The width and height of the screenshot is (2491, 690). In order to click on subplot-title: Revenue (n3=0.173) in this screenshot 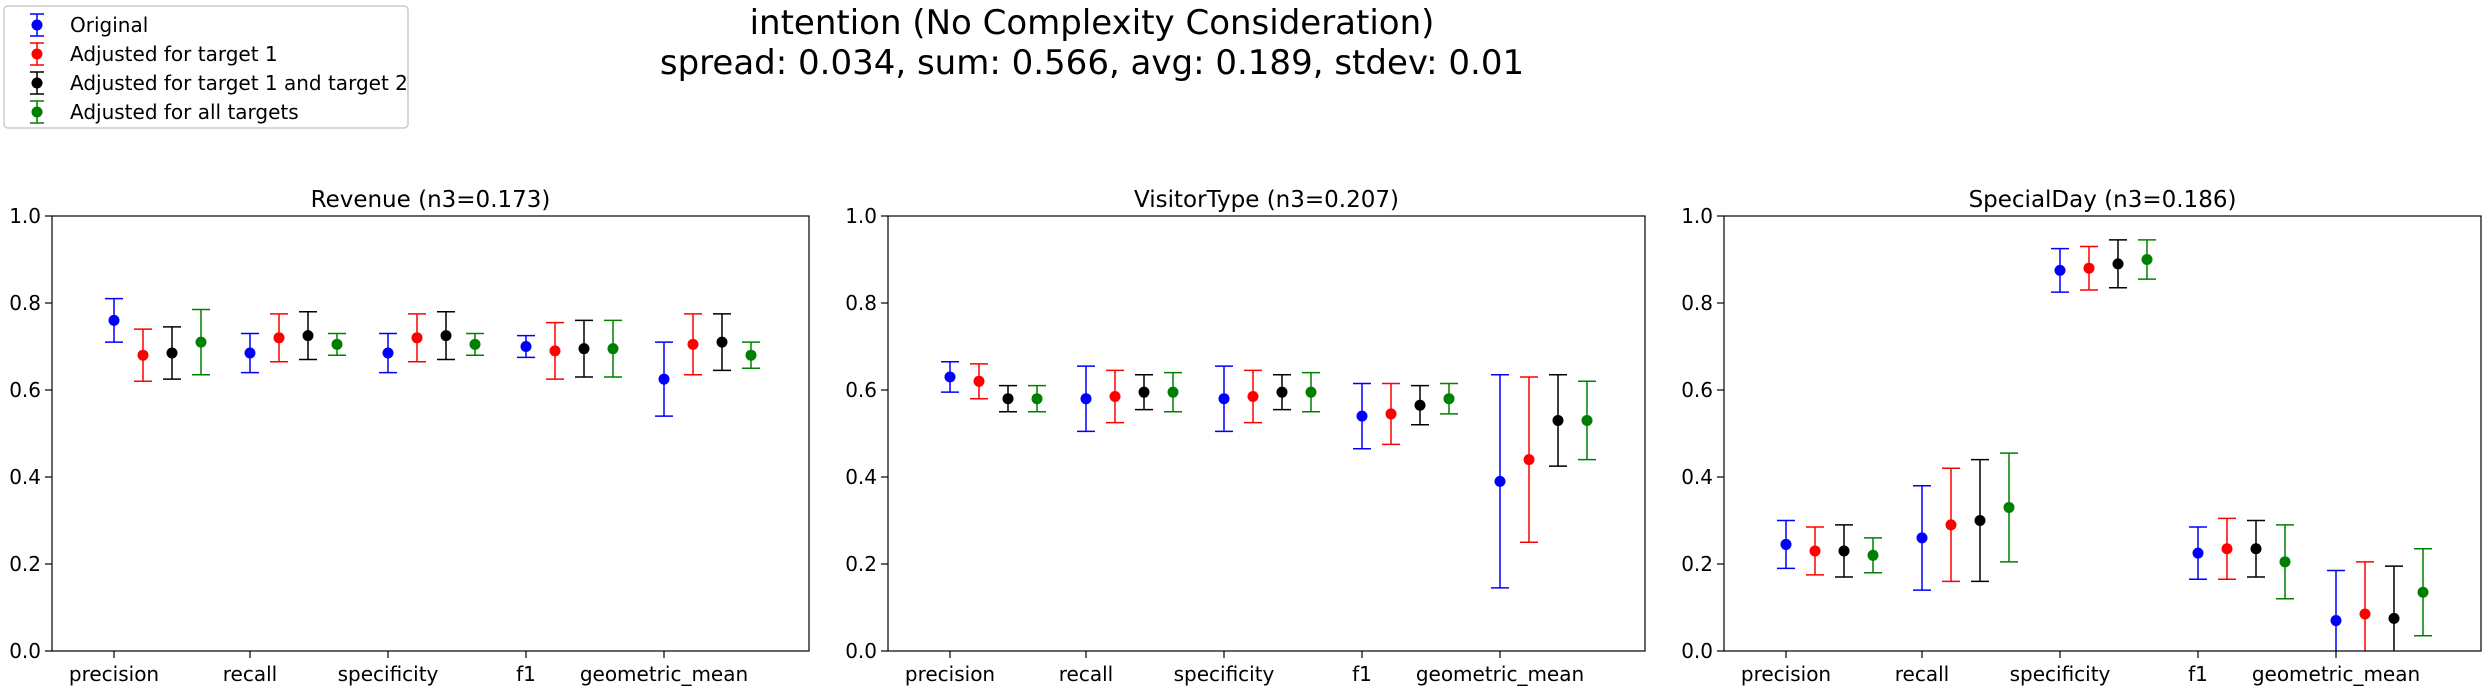, I will do `click(431, 200)`.